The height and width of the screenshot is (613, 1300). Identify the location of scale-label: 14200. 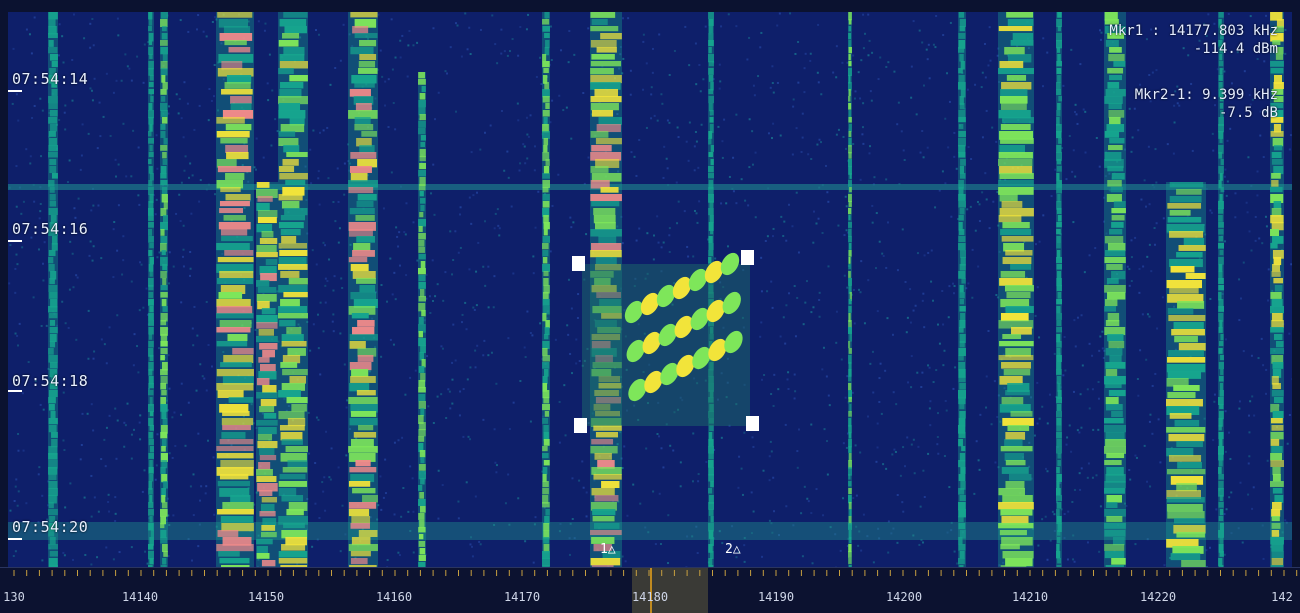
(904, 597).